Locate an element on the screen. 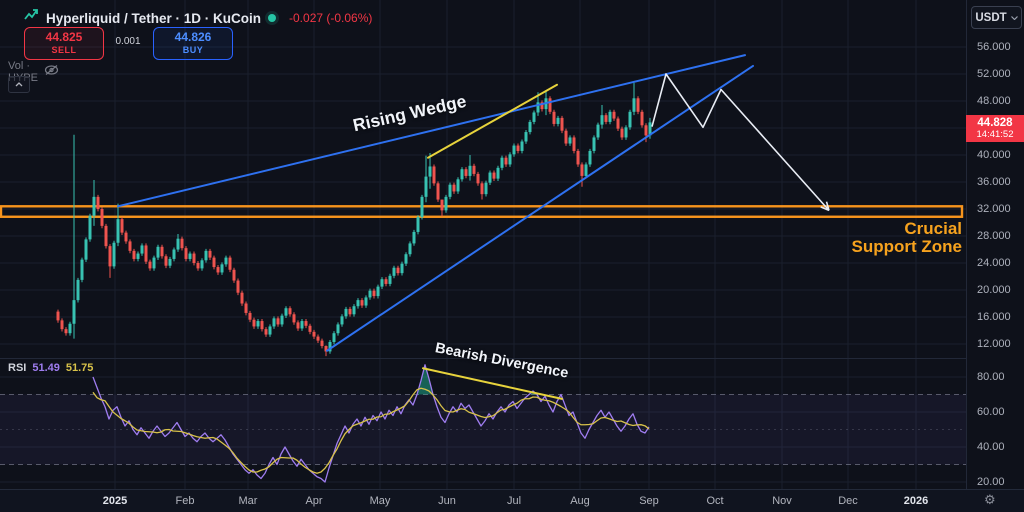 This screenshot has width=1024, height=512. buy-button: 44.826 BUY is located at coordinates (193, 43).